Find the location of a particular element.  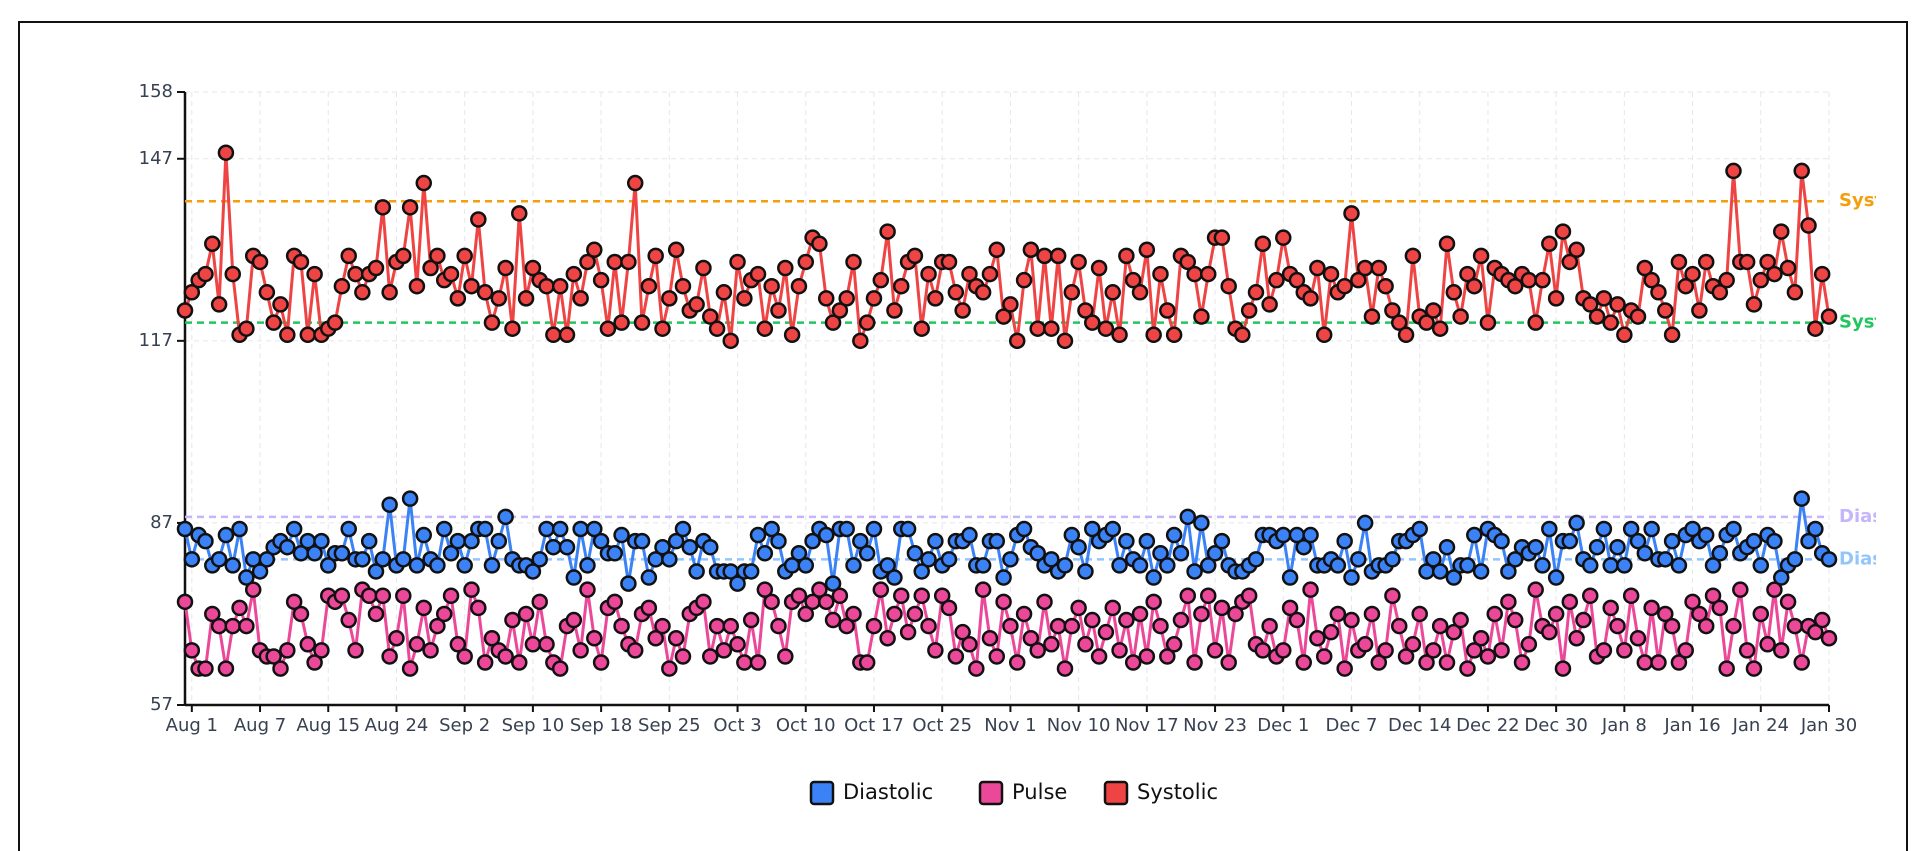

x-tick-label: Jan 16 is located at coordinates (1691, 725).